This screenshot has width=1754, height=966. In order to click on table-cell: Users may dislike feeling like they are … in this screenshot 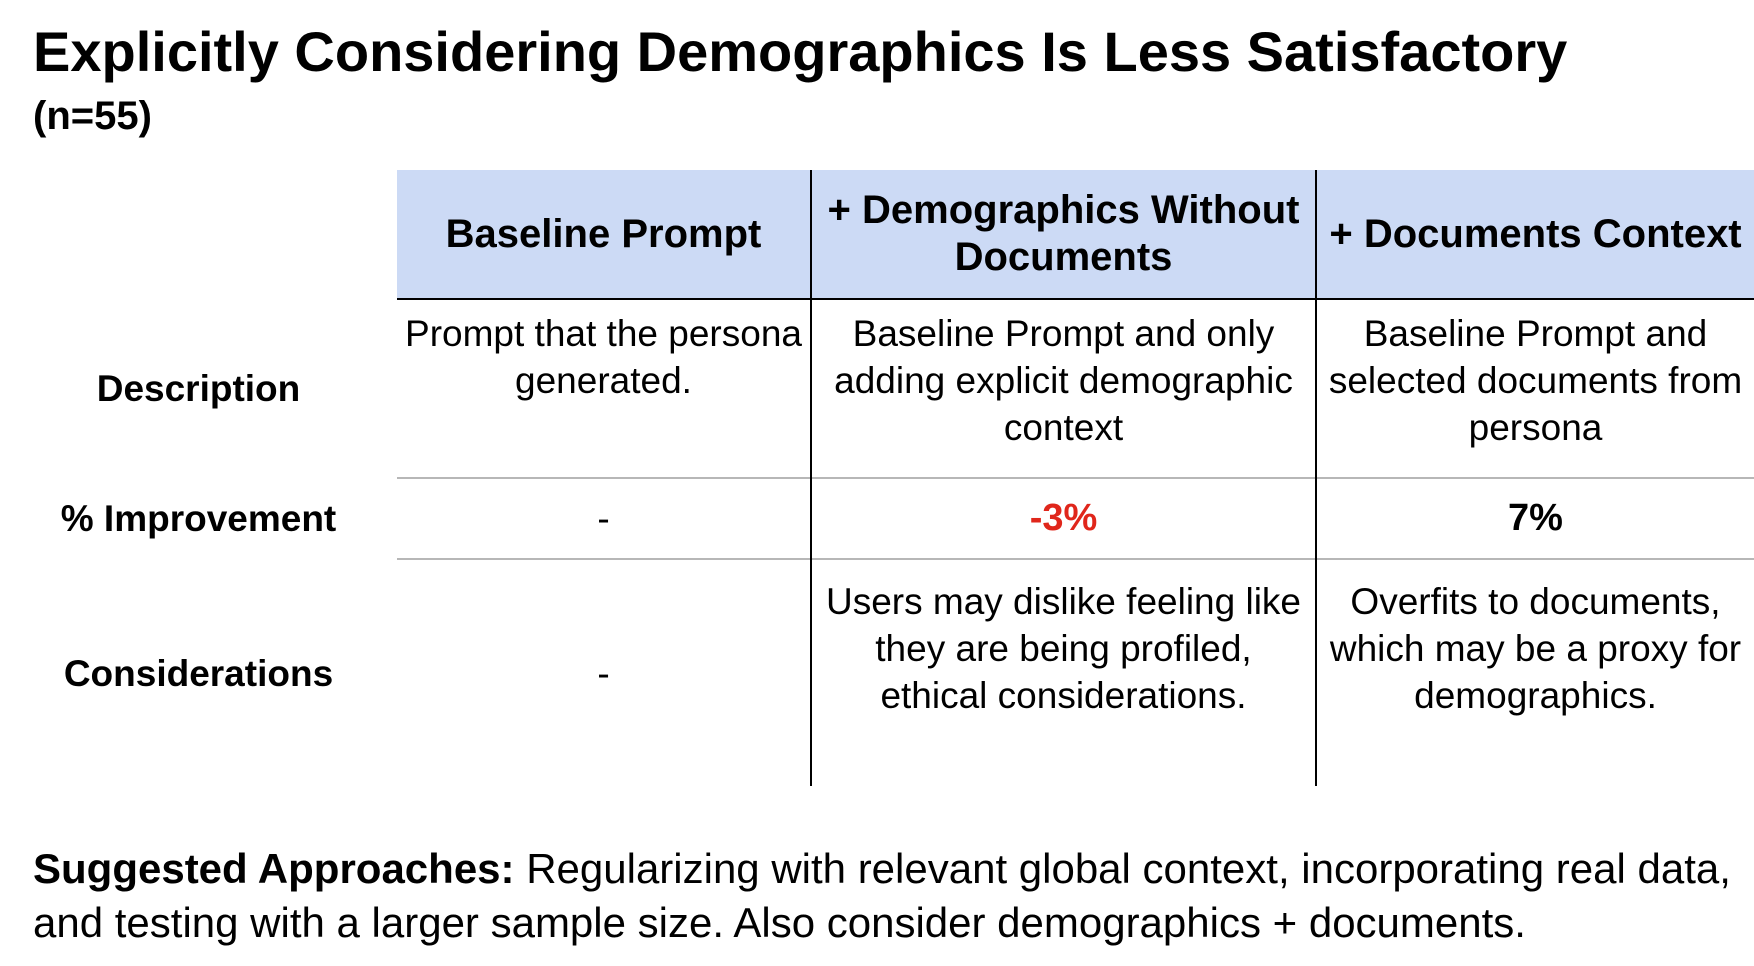, I will do `click(1063, 648)`.